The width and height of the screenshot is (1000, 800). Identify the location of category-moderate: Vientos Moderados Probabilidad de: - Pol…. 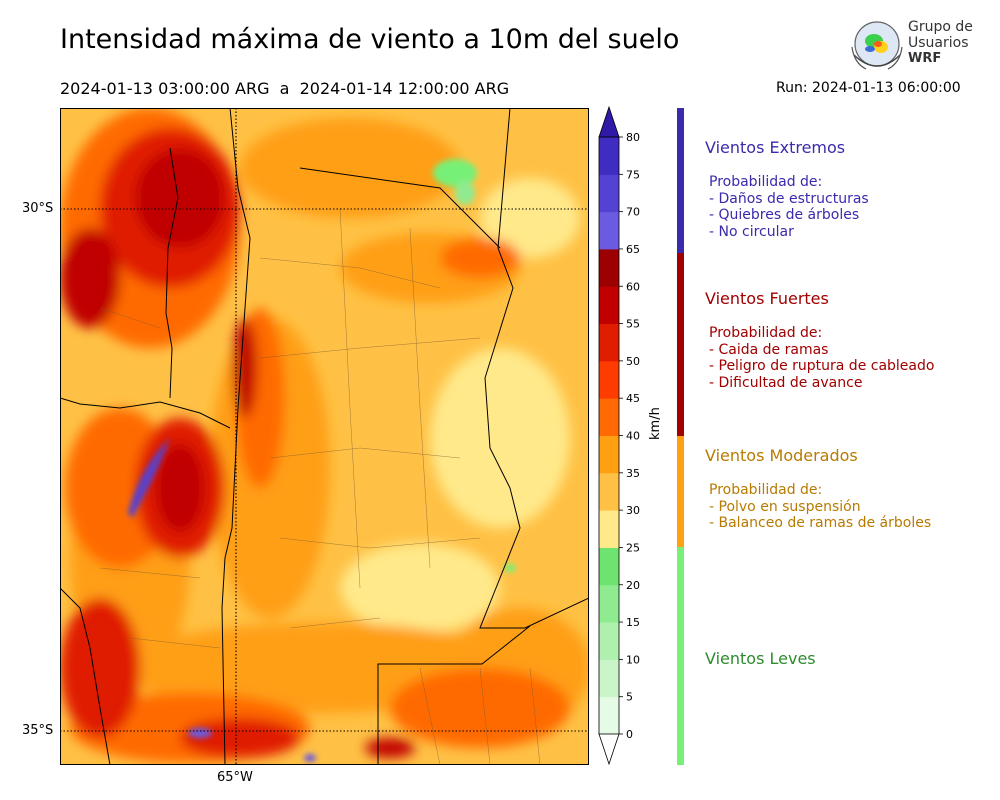
(818, 489).